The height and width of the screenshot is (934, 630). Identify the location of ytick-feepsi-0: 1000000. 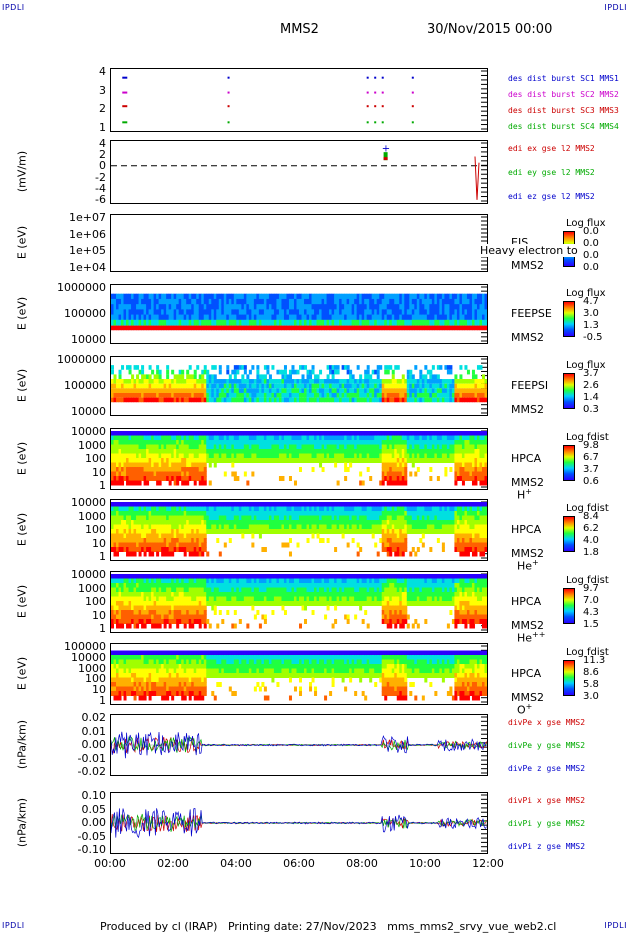
(81, 359).